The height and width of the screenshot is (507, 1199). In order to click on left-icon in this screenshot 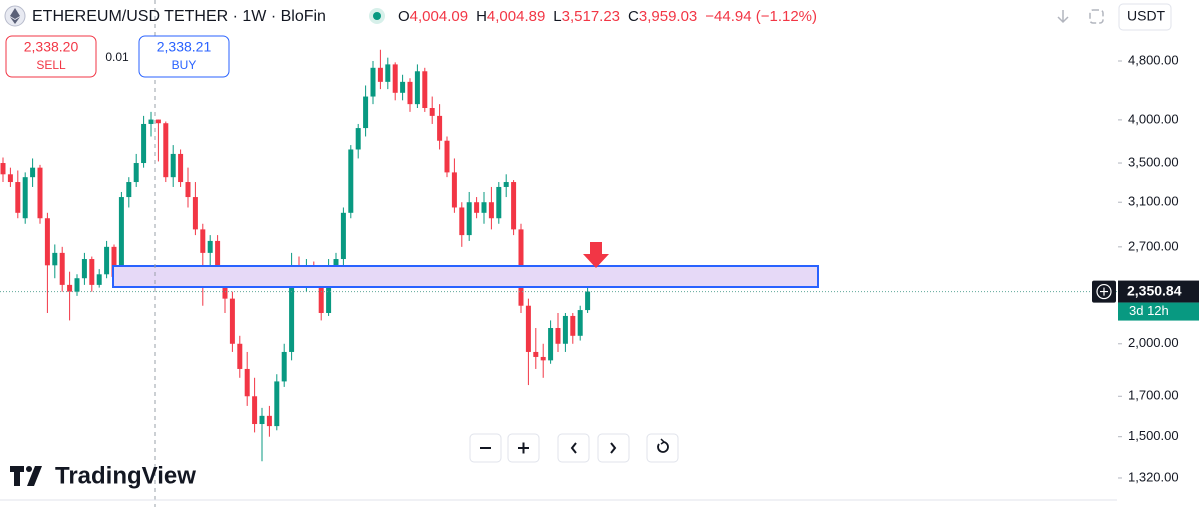, I will do `click(573, 448)`.